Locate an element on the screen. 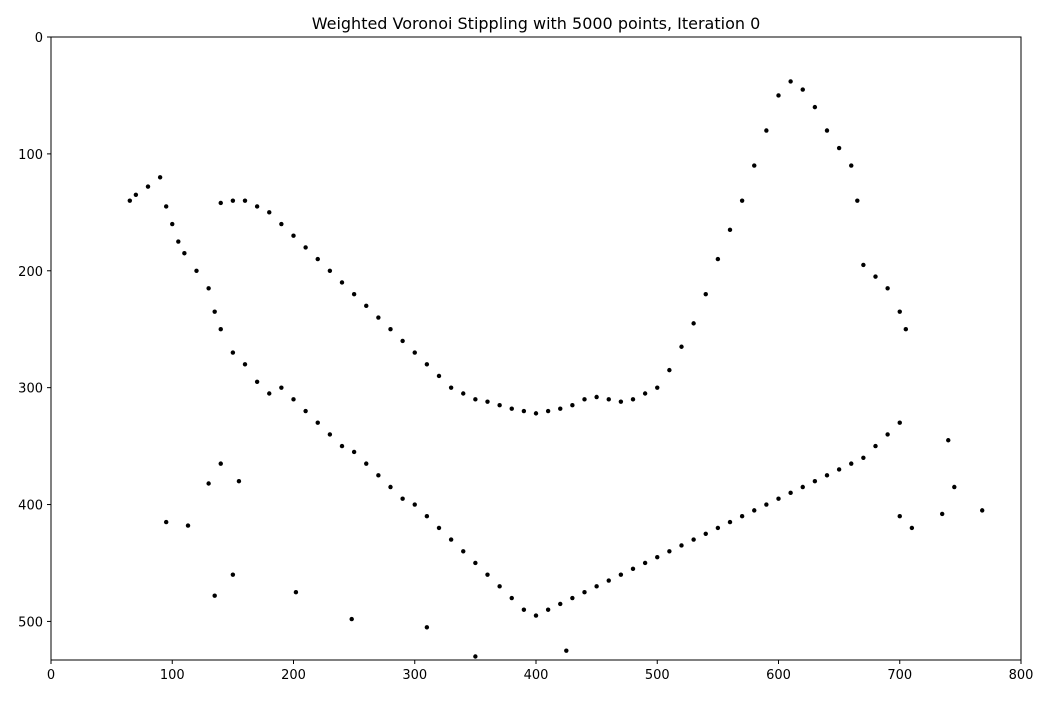  y-tick-label: 500 is located at coordinates (30, 622).